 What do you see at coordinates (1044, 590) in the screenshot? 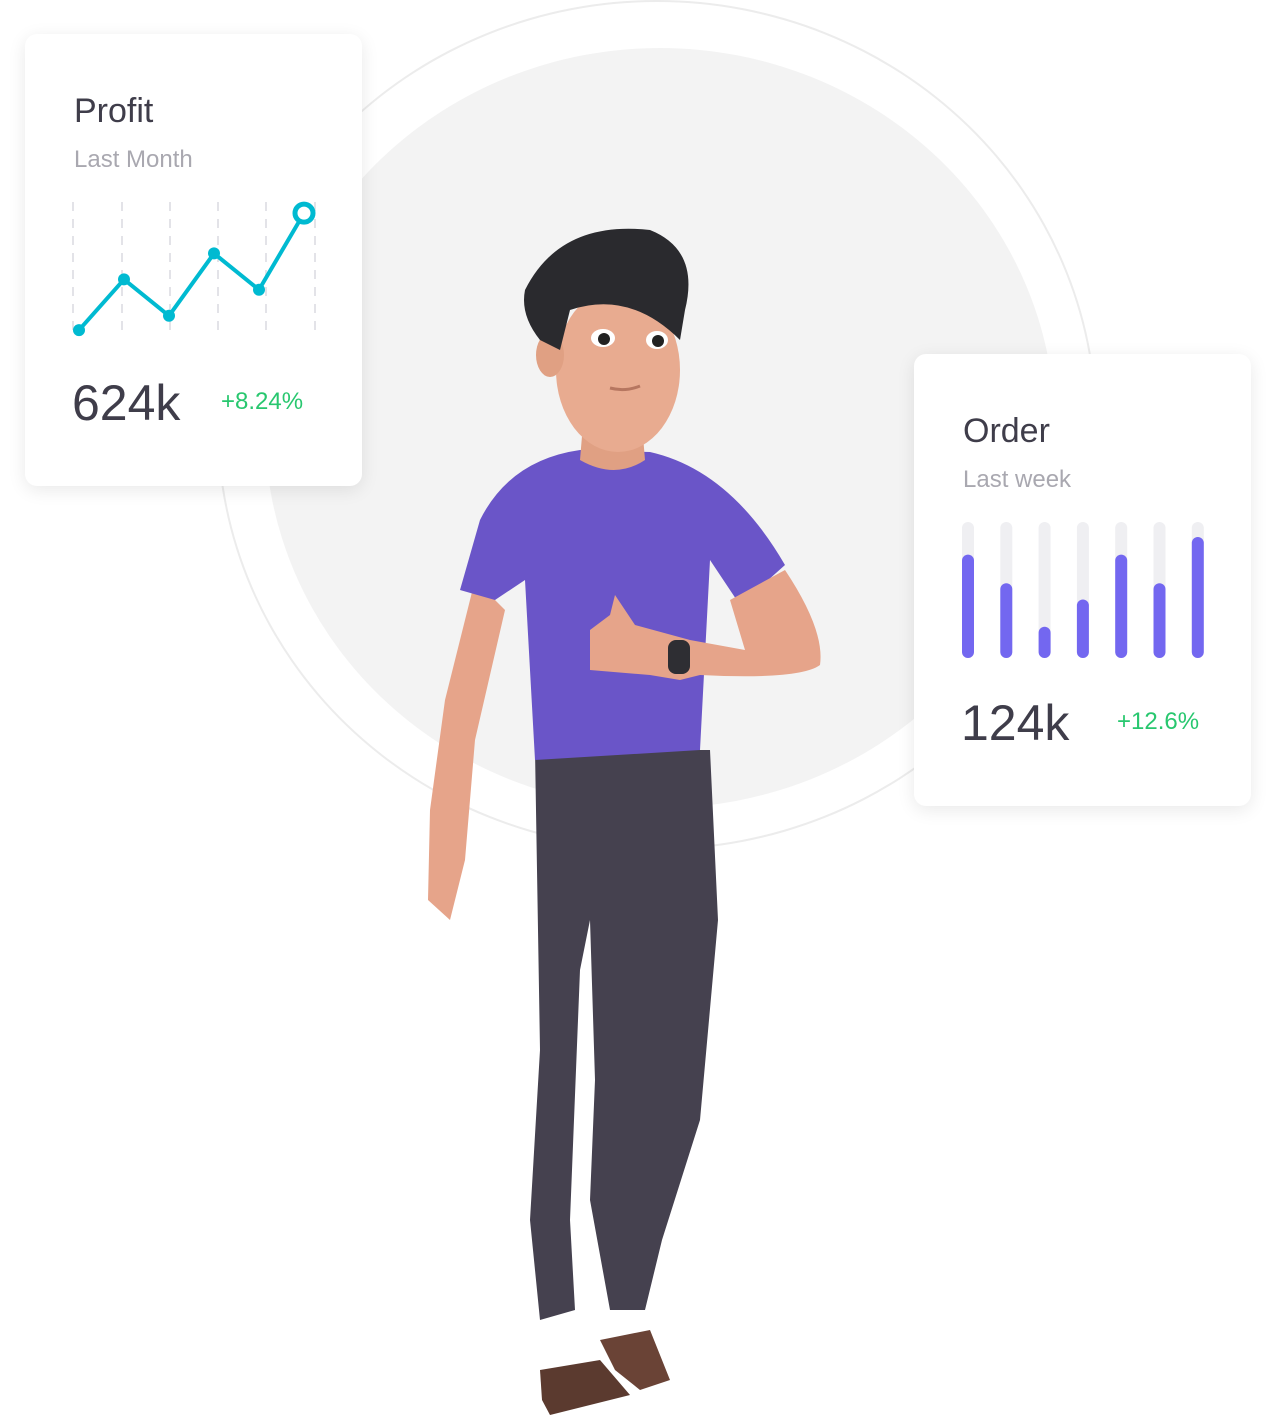
I see `bar-track` at bounding box center [1044, 590].